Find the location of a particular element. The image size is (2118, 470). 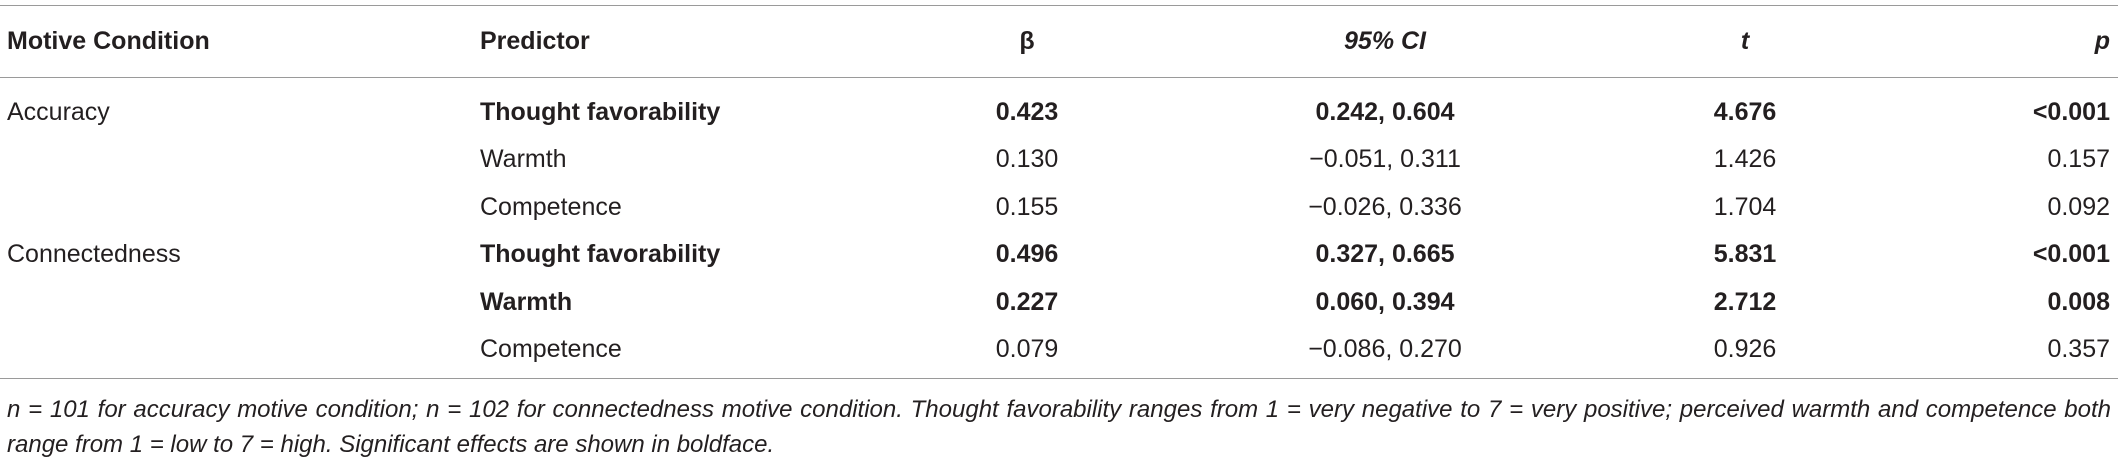

t-value: 0.926 is located at coordinates (1745, 349).